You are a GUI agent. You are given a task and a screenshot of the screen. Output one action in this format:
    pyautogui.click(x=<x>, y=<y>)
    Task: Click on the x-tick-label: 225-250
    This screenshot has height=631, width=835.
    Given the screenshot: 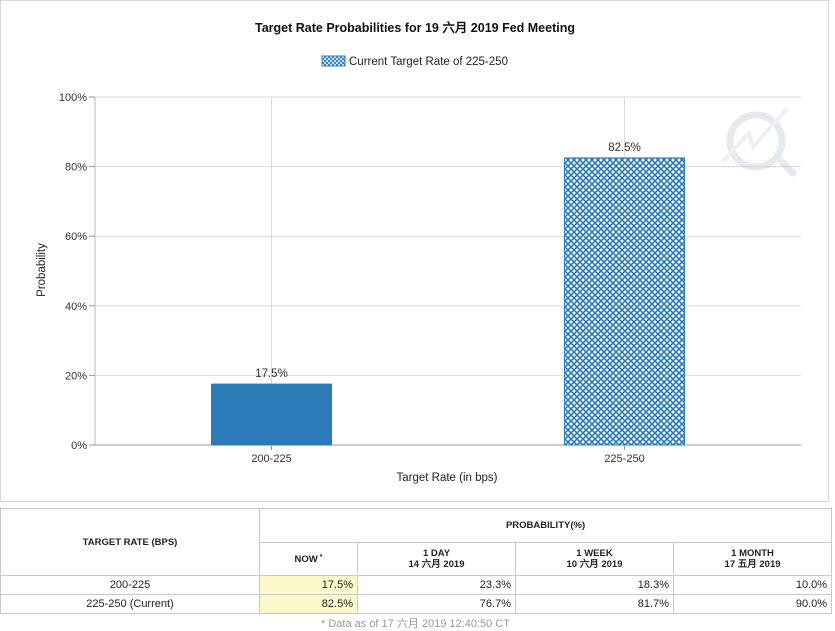 What is the action you would take?
    pyautogui.click(x=624, y=459)
    